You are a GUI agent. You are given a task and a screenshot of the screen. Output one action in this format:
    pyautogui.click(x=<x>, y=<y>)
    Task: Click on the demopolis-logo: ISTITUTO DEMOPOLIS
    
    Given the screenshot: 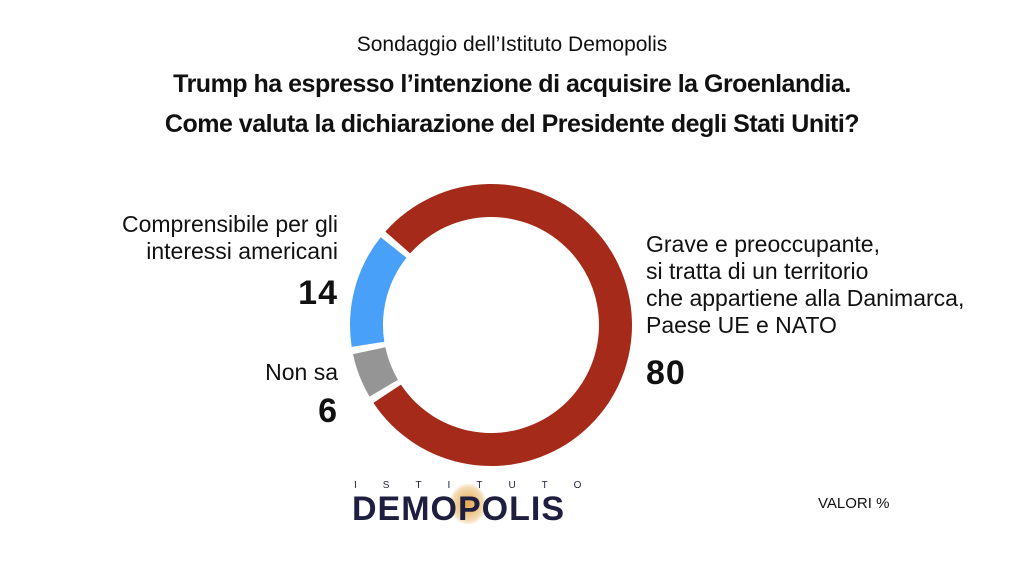 What is the action you would take?
    pyautogui.click(x=481, y=504)
    